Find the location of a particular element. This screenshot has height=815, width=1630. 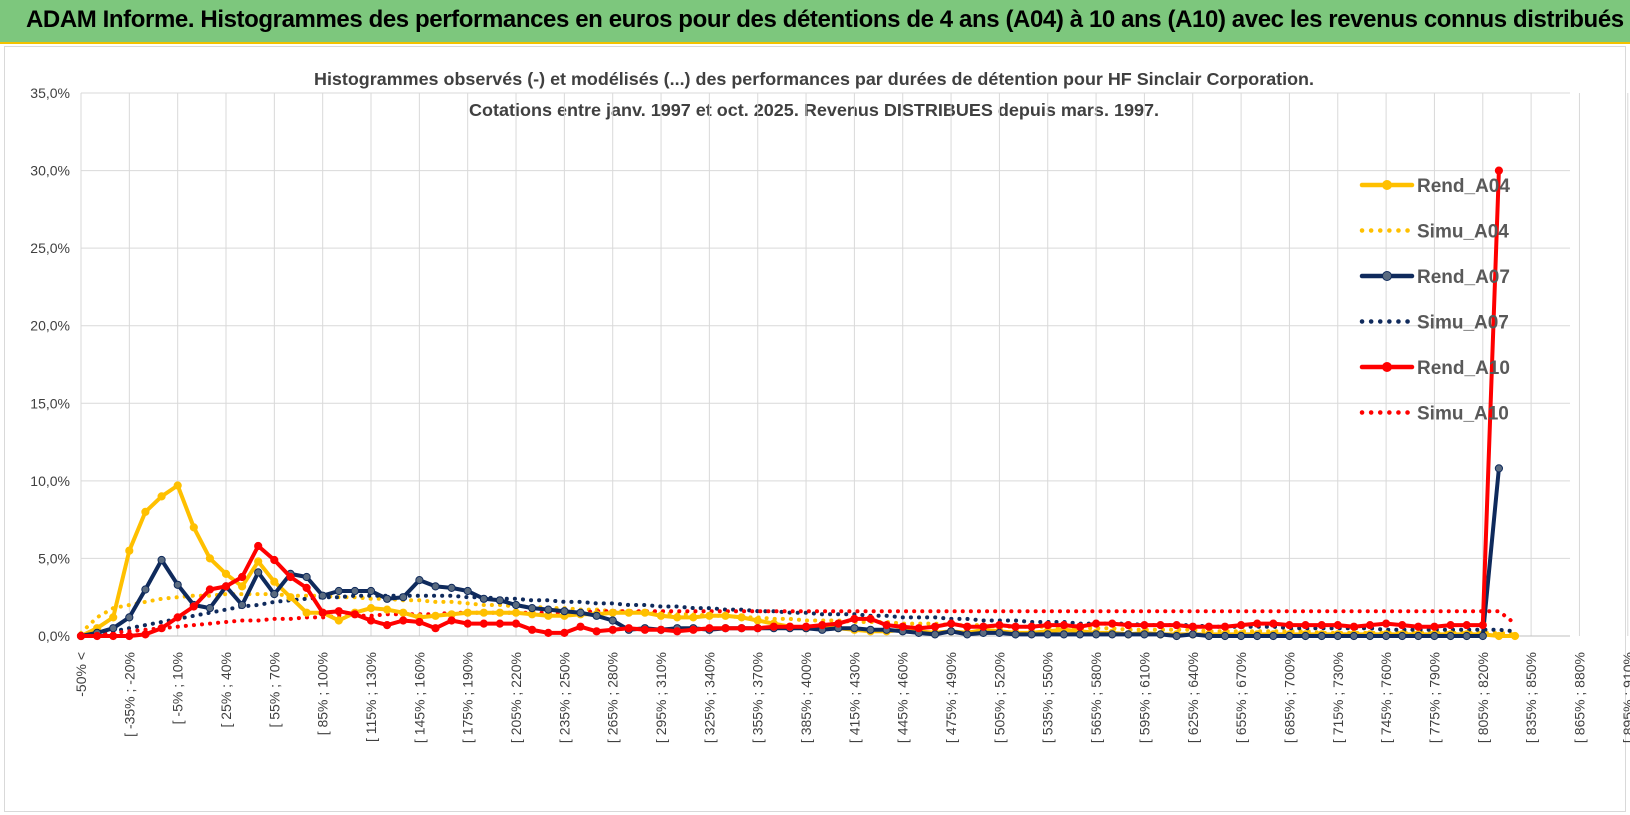

x-tick-label: [ 355% ; 370% is located at coordinates (758, 697).